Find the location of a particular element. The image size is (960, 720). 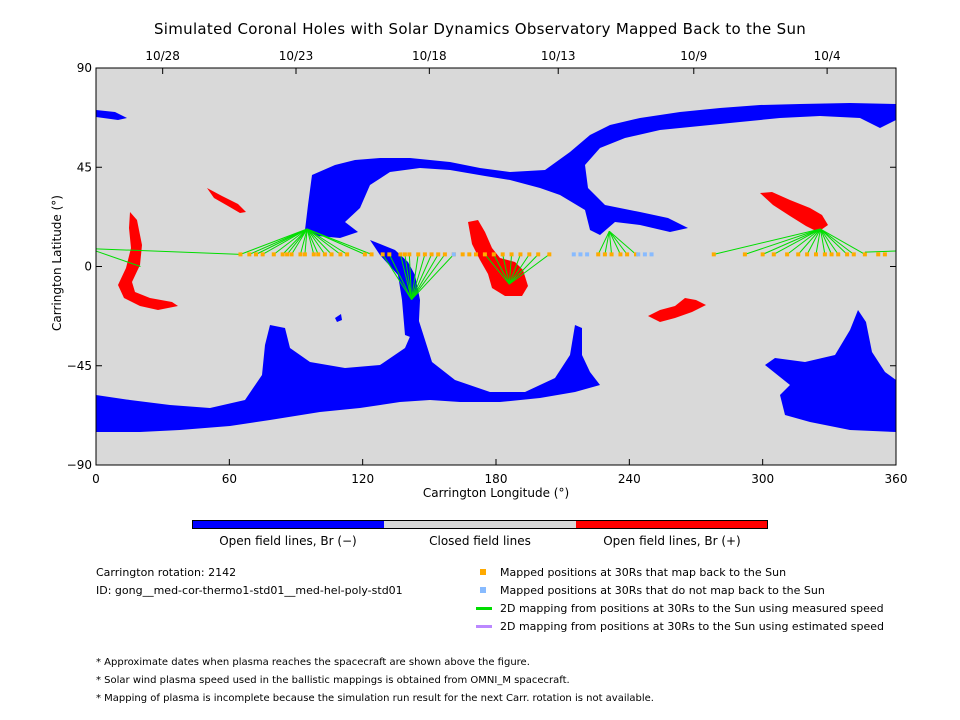

coronal-hole-north-band is located at coordinates (600, 170).